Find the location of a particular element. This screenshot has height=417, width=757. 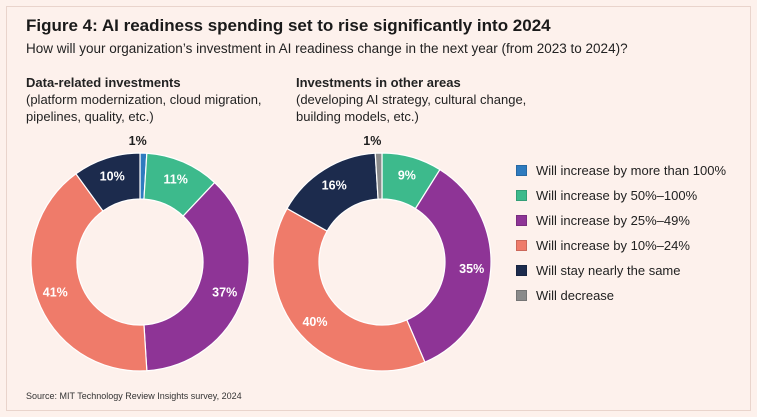

slice-label: 16% is located at coordinates (334, 186).